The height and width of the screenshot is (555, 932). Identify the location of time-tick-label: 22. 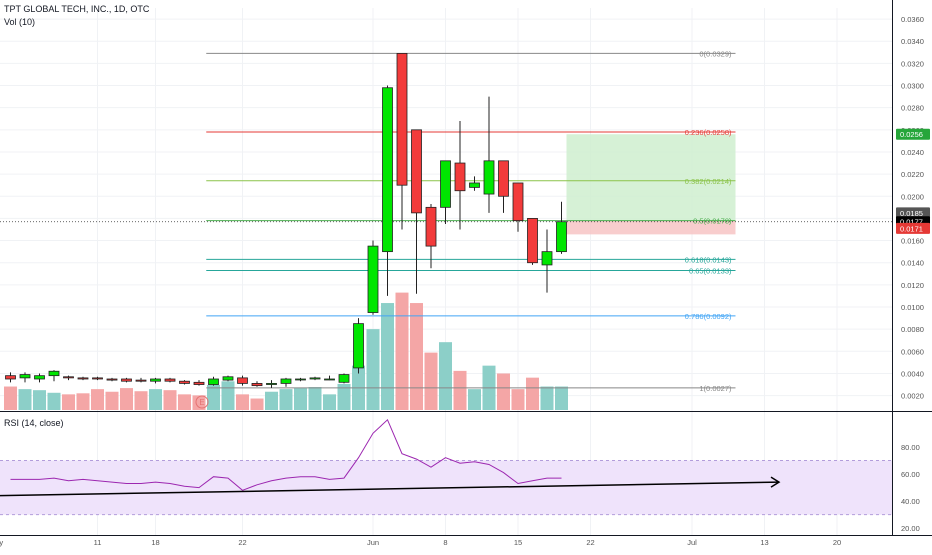
(242, 542).